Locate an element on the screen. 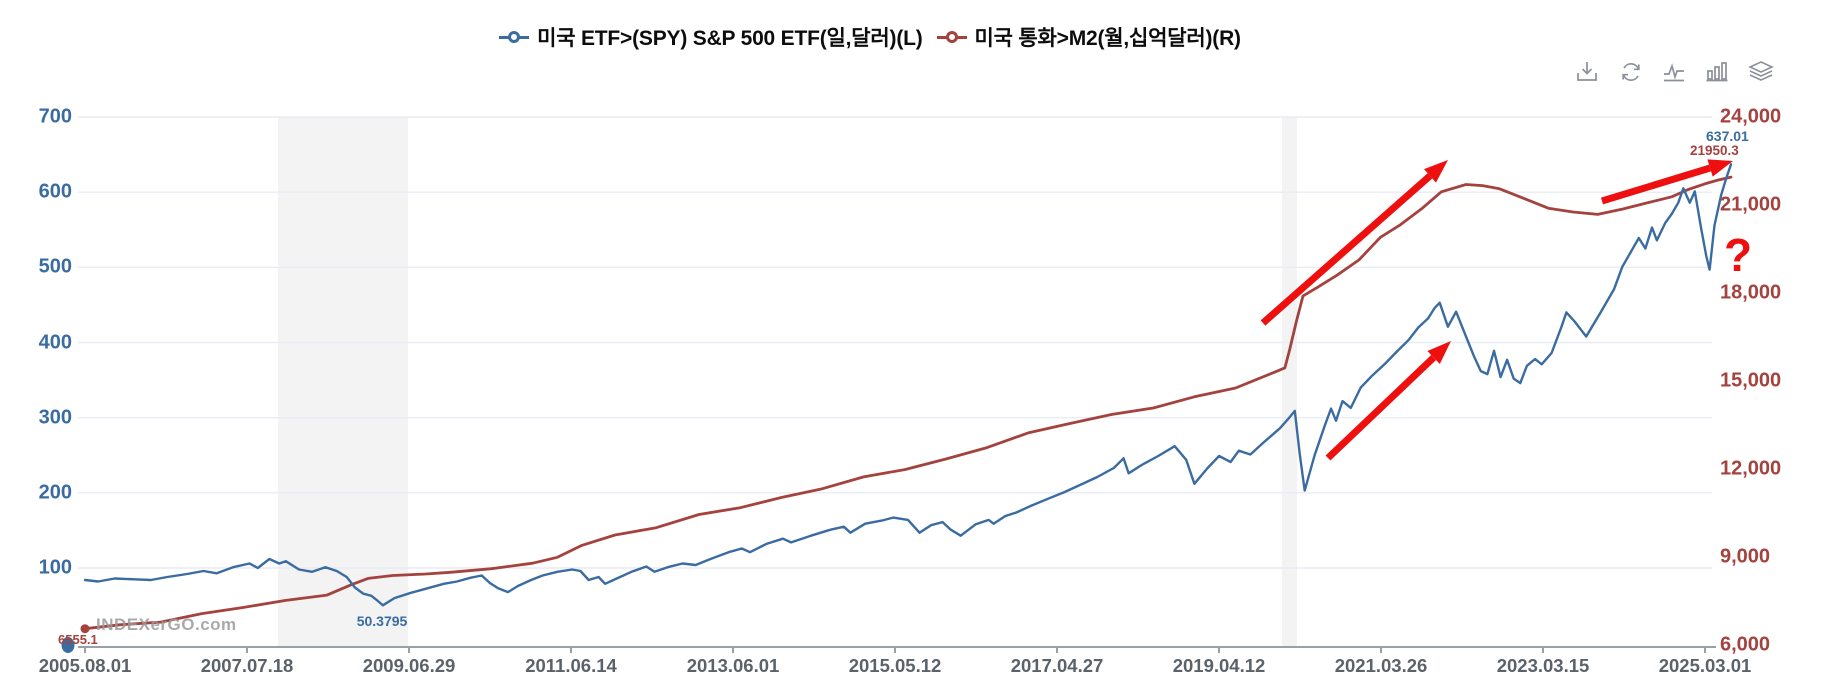 The height and width of the screenshot is (685, 1834). legend-item-spy: 미국 ETF>(SPY) S&P 500 ETF(일,달러)(L) is located at coordinates (711, 37).